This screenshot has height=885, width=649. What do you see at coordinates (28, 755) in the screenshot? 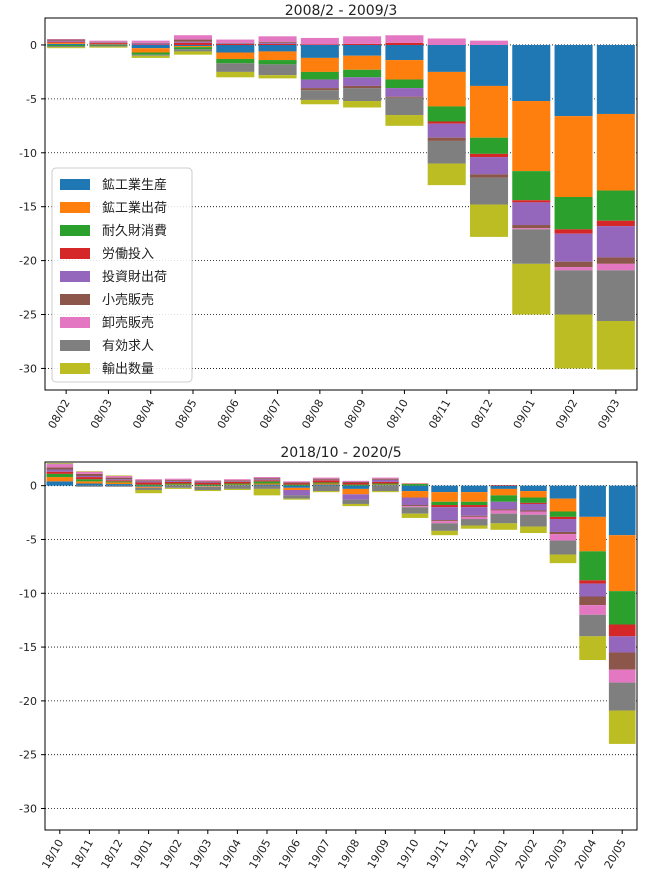
I see `y-tick-label: -25` at bounding box center [28, 755].